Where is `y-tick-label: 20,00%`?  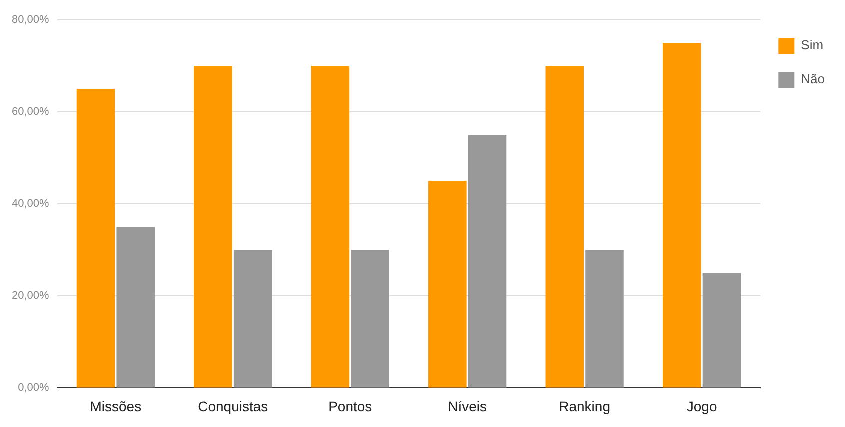
y-tick-label: 20,00% is located at coordinates (31, 296).